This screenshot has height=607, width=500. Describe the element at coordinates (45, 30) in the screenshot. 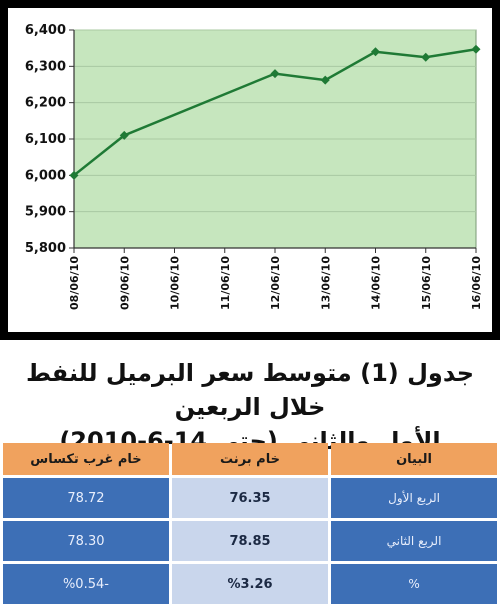

I see `y-tick-label: 6,400` at that location.